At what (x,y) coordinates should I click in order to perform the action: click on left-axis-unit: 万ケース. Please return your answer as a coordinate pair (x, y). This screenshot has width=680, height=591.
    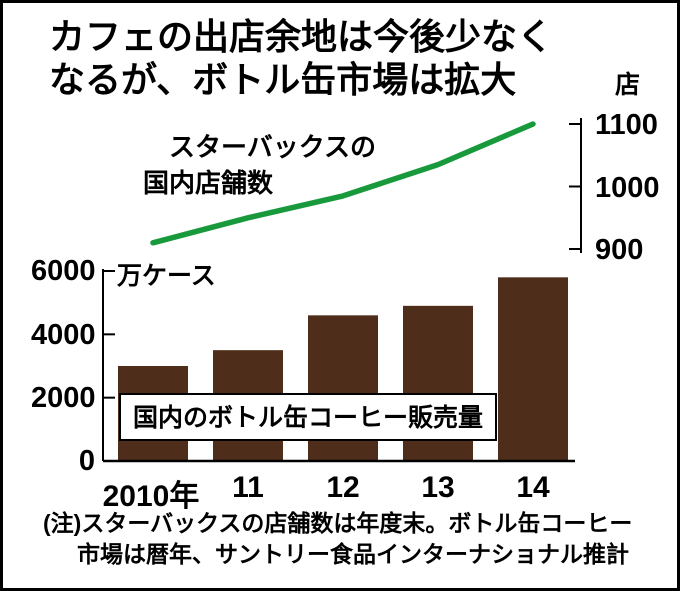
    Looking at the image, I should click on (166, 276).